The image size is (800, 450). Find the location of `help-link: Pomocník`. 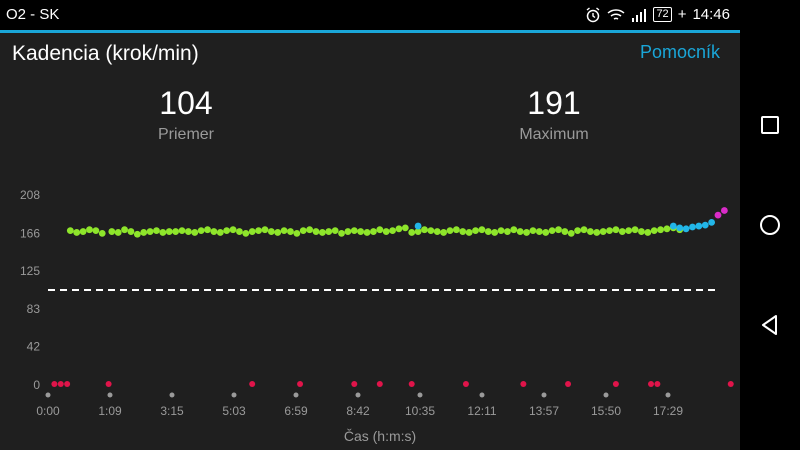

help-link: Pomocník is located at coordinates (679, 52).